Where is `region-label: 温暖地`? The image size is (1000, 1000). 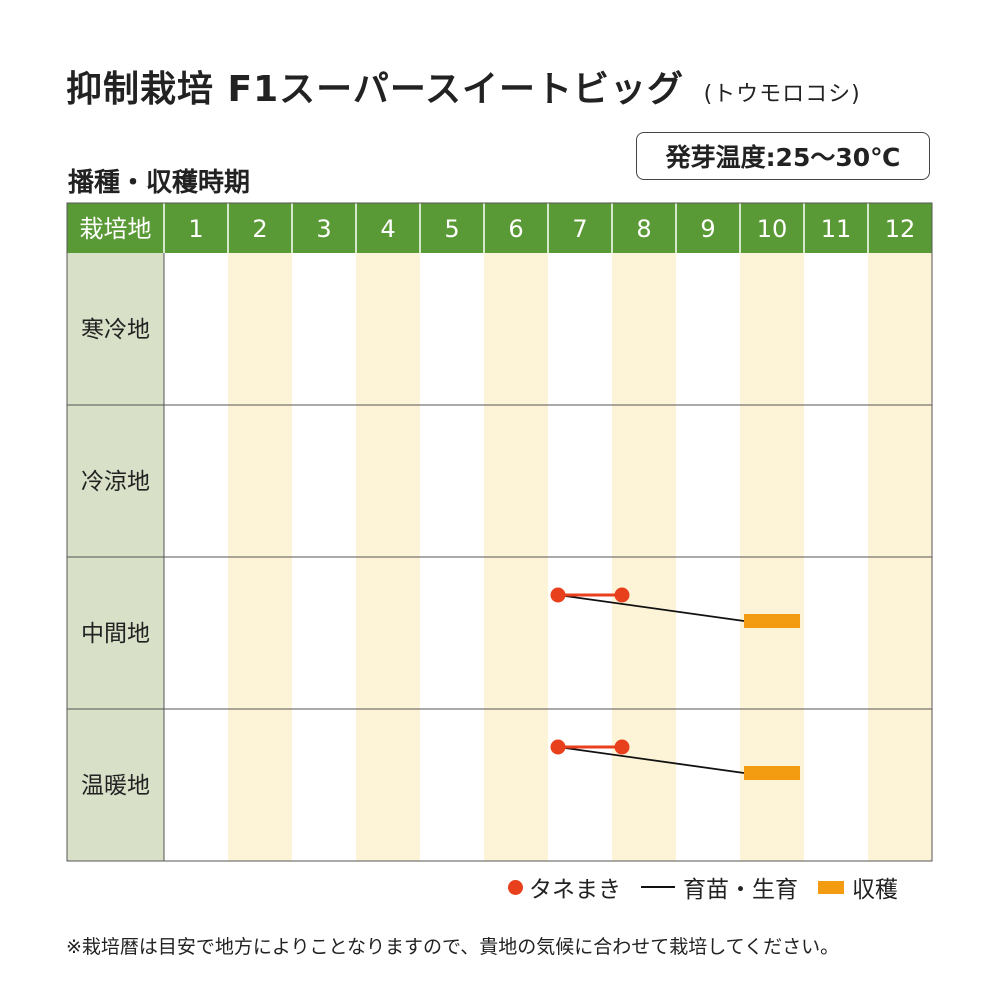 region-label: 温暖地 is located at coordinates (115, 786).